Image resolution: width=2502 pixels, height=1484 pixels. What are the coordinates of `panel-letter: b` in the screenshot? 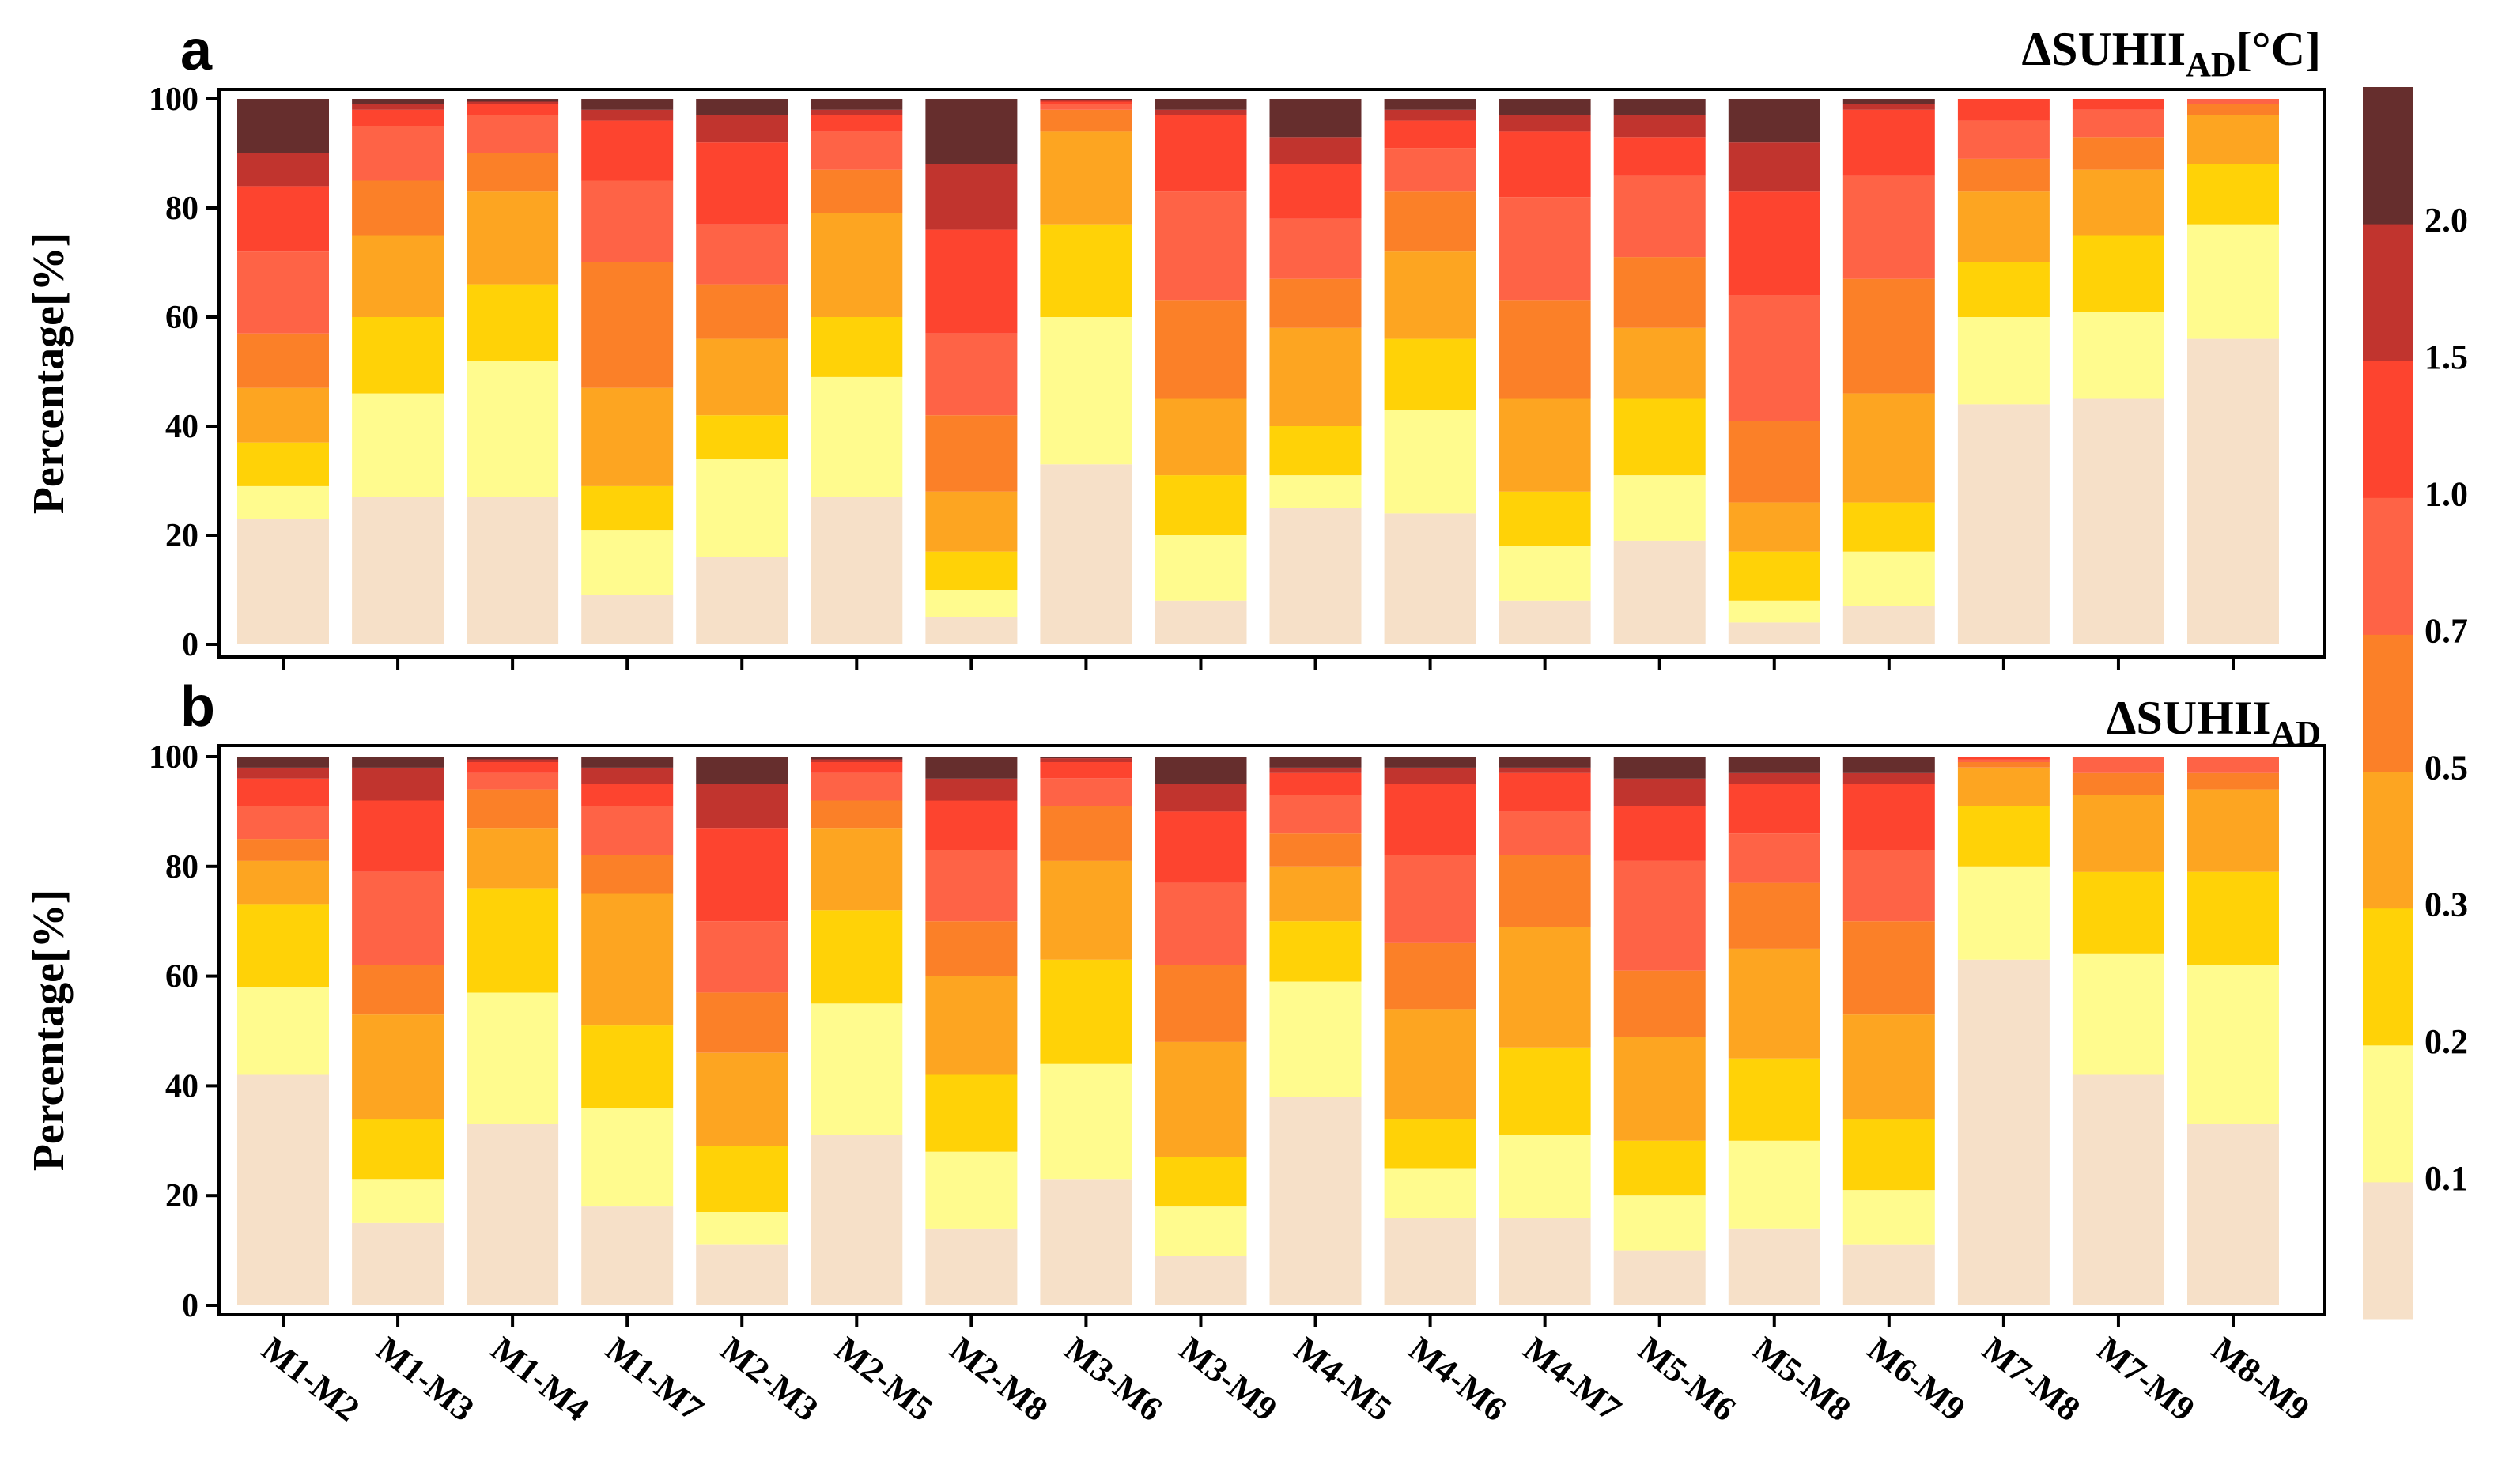 It's located at (197, 706).